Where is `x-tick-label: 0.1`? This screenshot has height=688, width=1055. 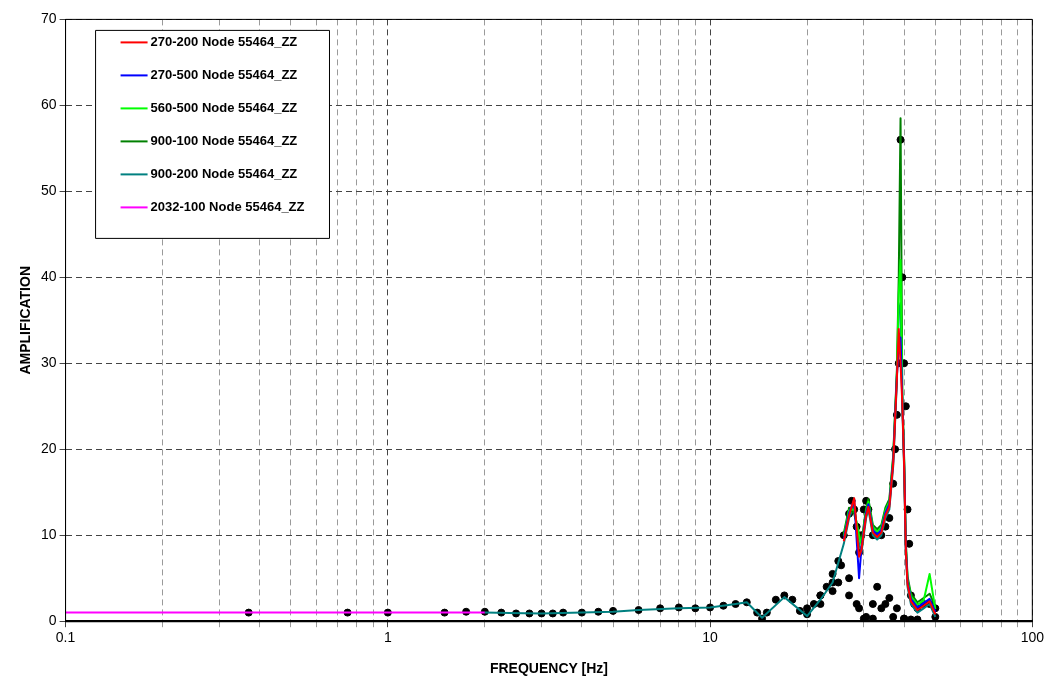 x-tick-label: 0.1 is located at coordinates (65, 637).